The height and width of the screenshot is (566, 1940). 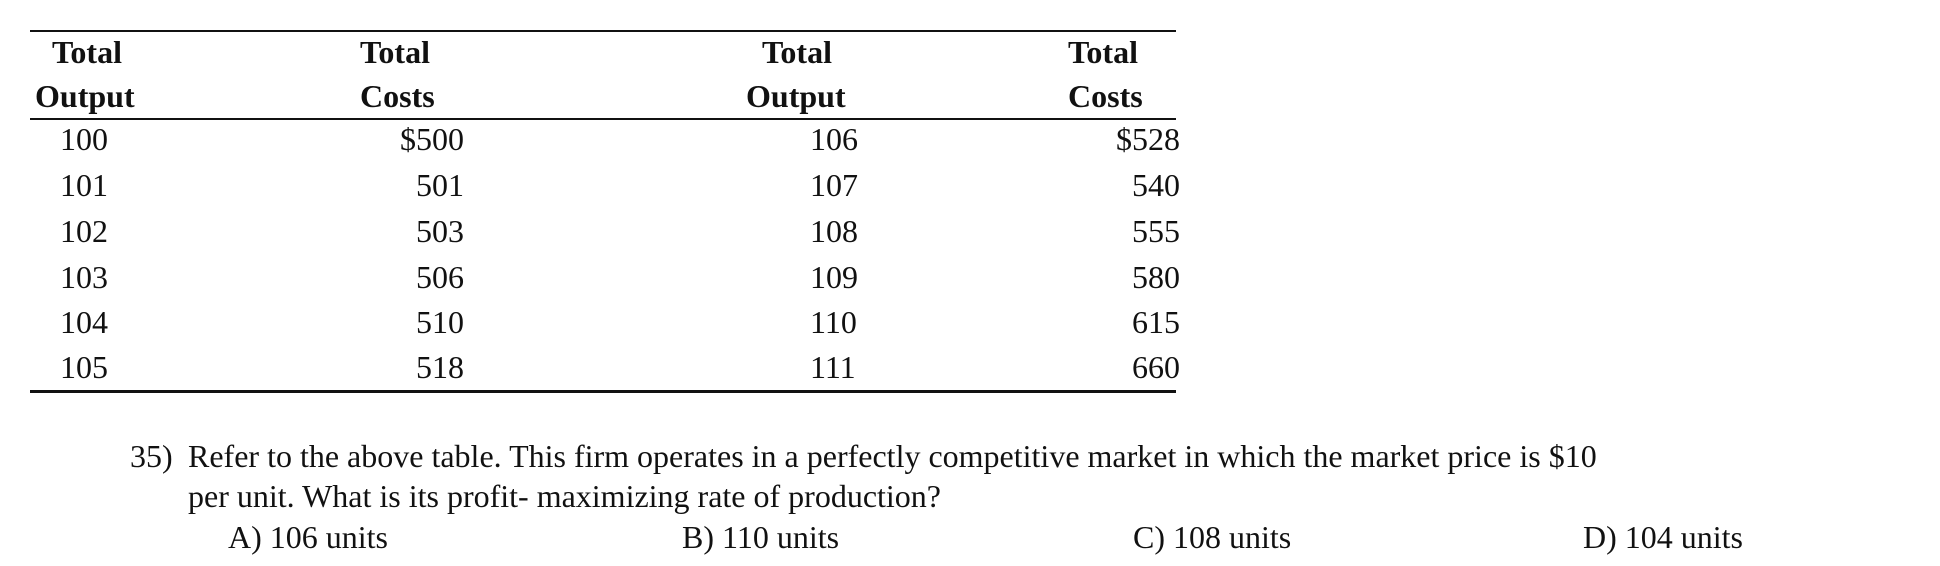 I want to click on header-total-output-1-line2: Output, so click(x=85, y=96).